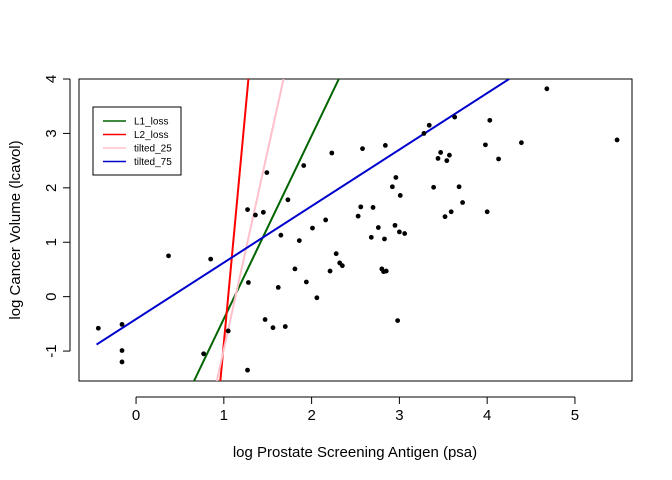 This screenshot has height=480, width=672. Describe the element at coordinates (153, 149) in the screenshot. I see `legend-label: tilted_25` at that location.